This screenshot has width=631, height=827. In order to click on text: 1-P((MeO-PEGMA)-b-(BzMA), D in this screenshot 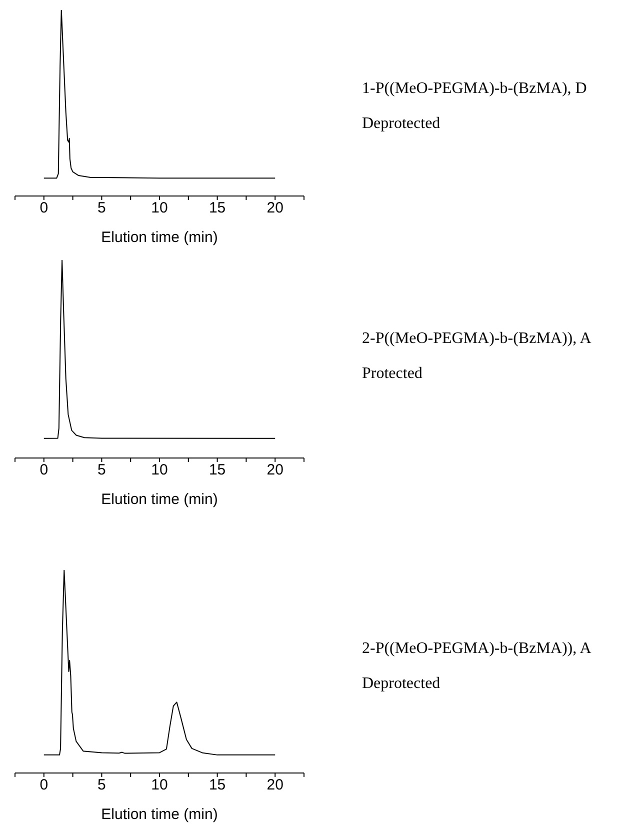, I will do `click(474, 89)`.